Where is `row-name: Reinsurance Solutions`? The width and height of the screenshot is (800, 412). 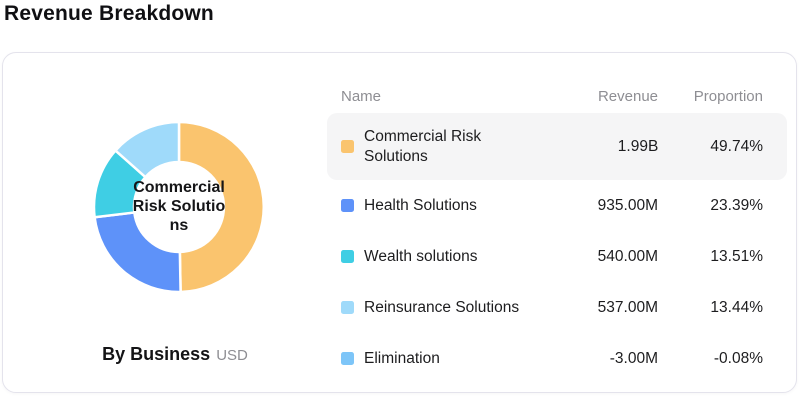
row-name: Reinsurance Solutions is located at coordinates (442, 307).